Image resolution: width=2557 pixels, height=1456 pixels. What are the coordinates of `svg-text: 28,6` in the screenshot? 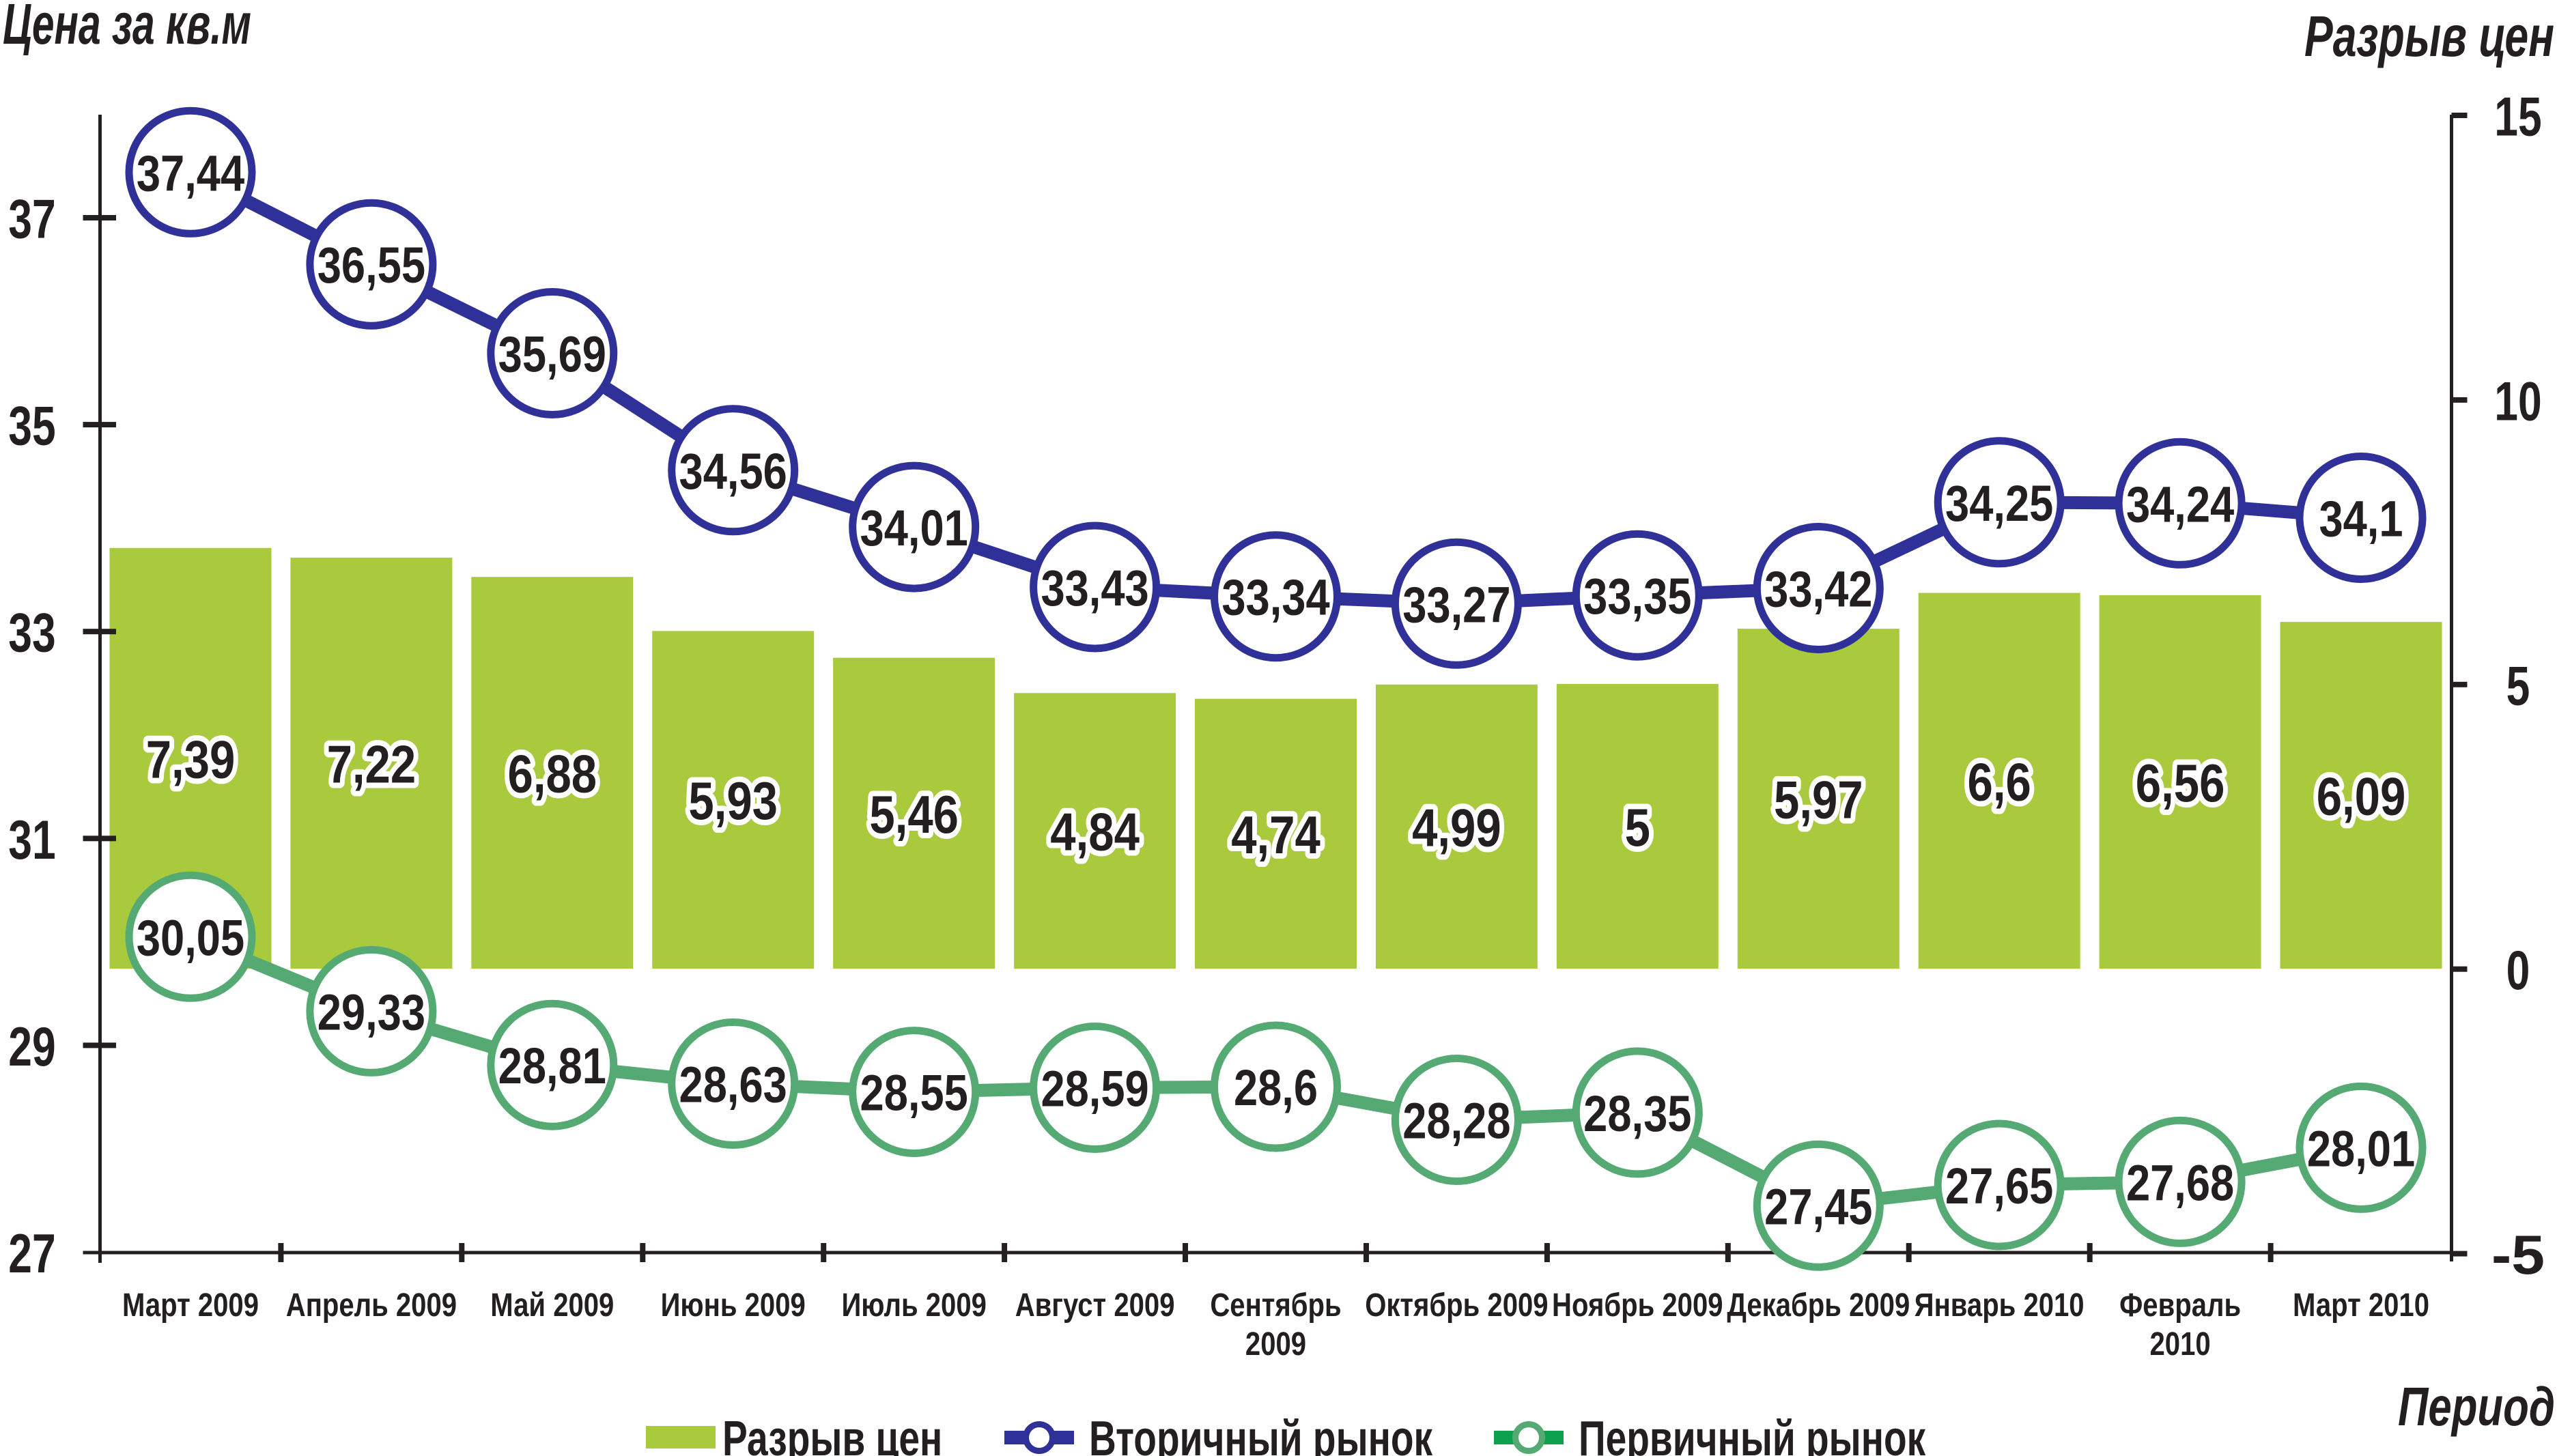 It's located at (1276, 1087).